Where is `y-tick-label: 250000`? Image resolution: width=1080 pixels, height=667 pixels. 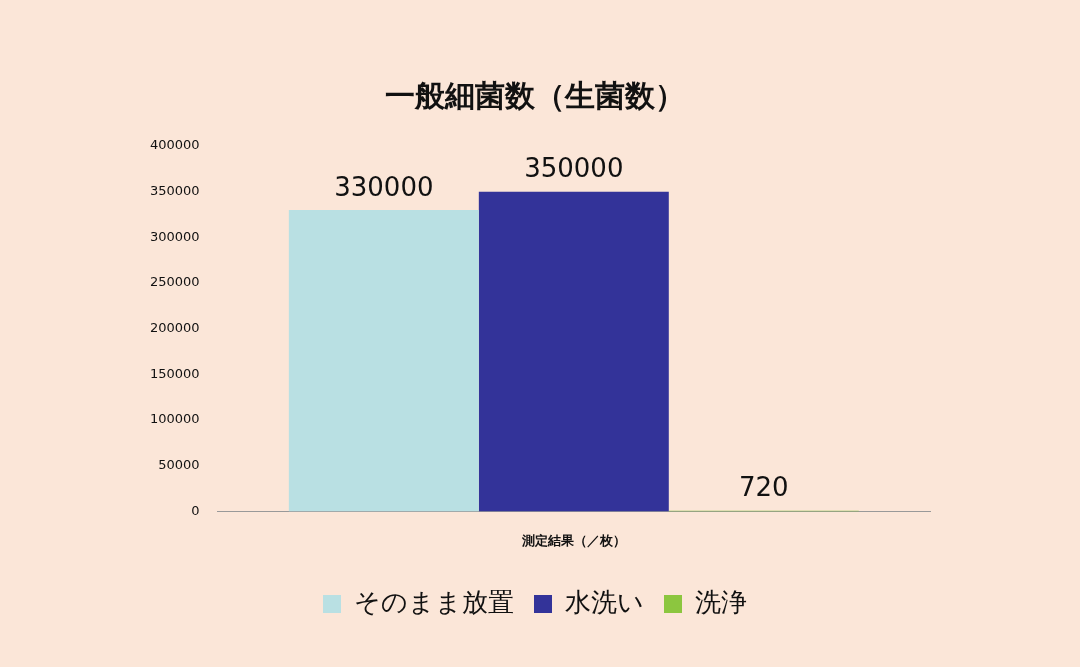 y-tick-label: 250000 is located at coordinates (174, 282).